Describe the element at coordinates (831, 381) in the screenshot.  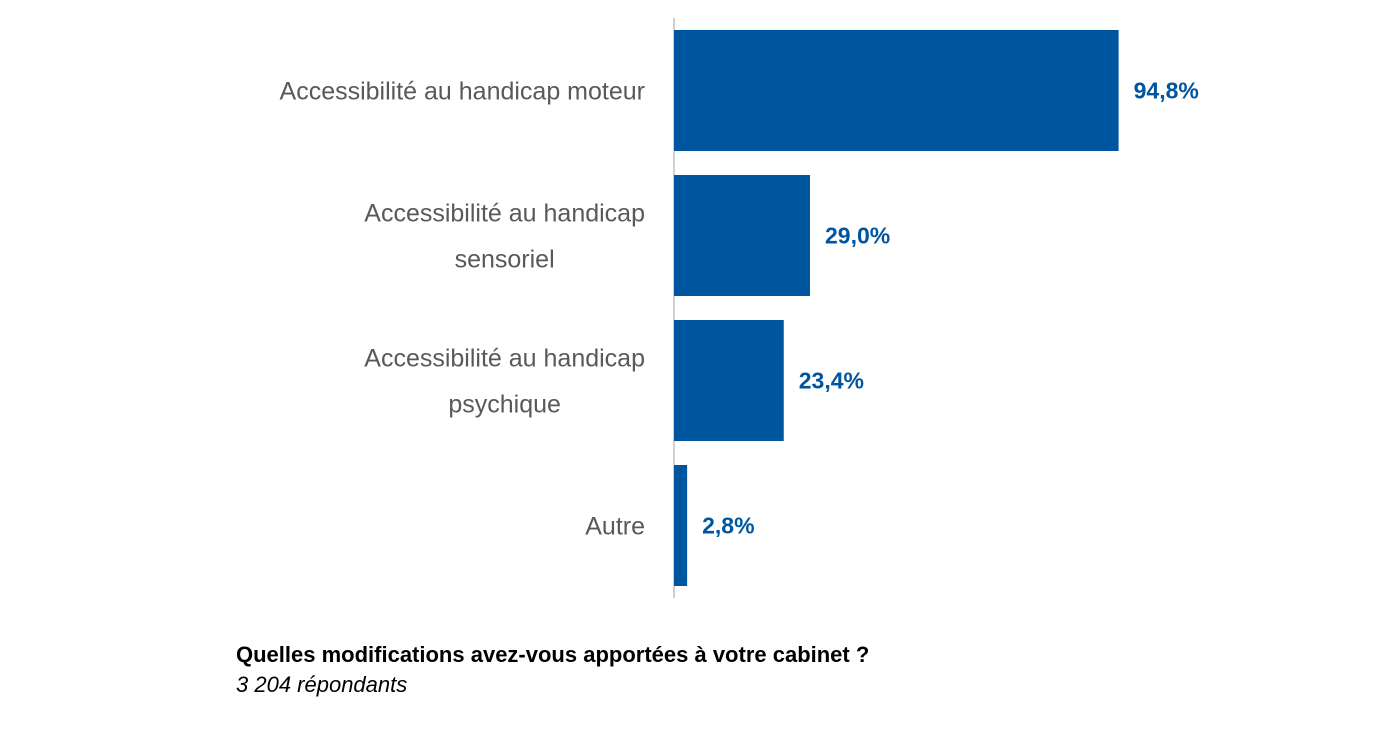
I see `value-label-accessibilite-au-handicap-psychique: 23,4%` at that location.